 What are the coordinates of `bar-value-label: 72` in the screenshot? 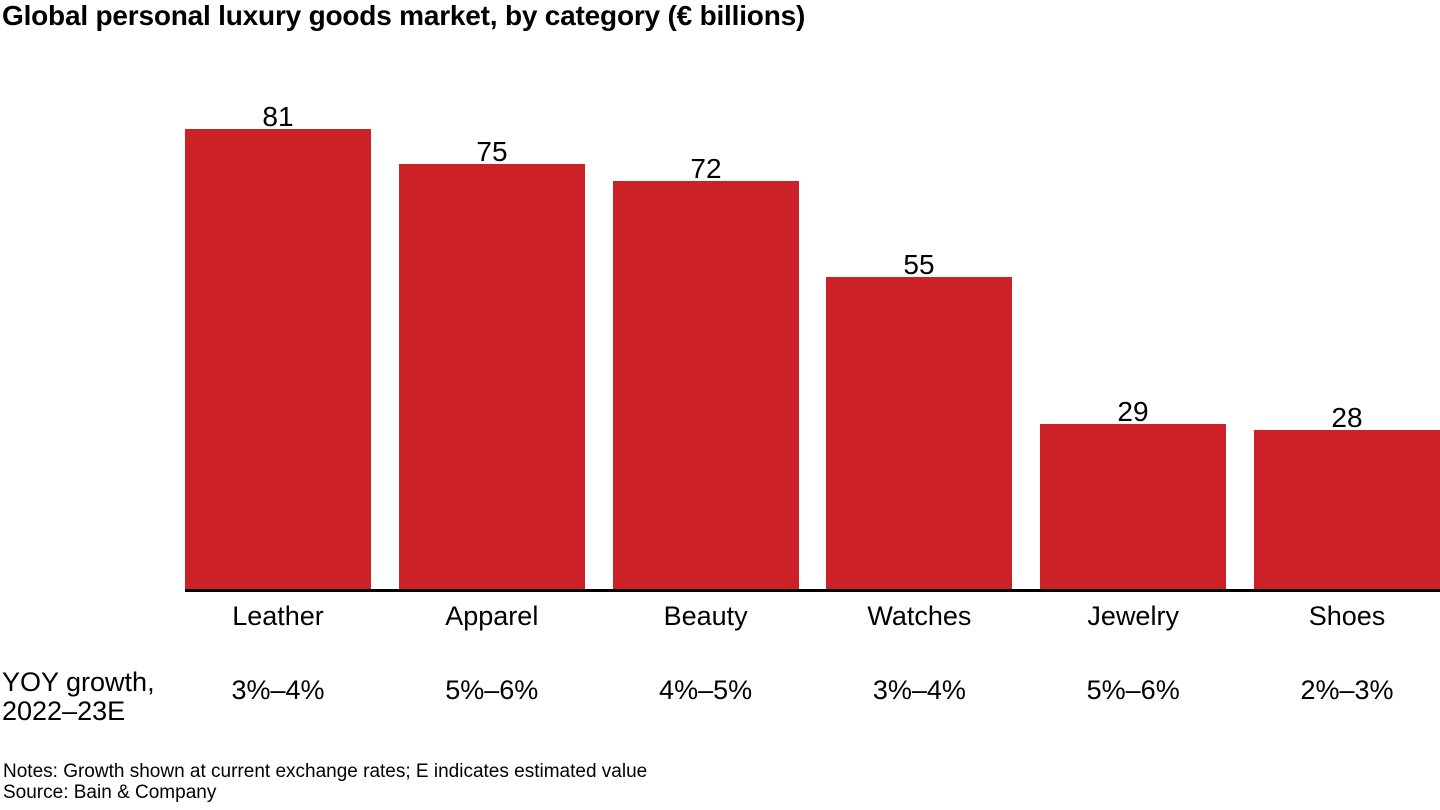 It's located at (706, 168).